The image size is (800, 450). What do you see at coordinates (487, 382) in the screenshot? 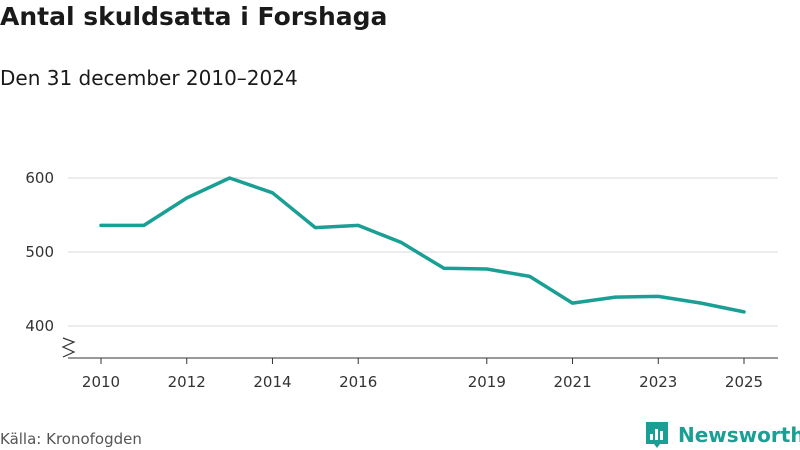
I see `x-tick-label: 2019` at bounding box center [487, 382].